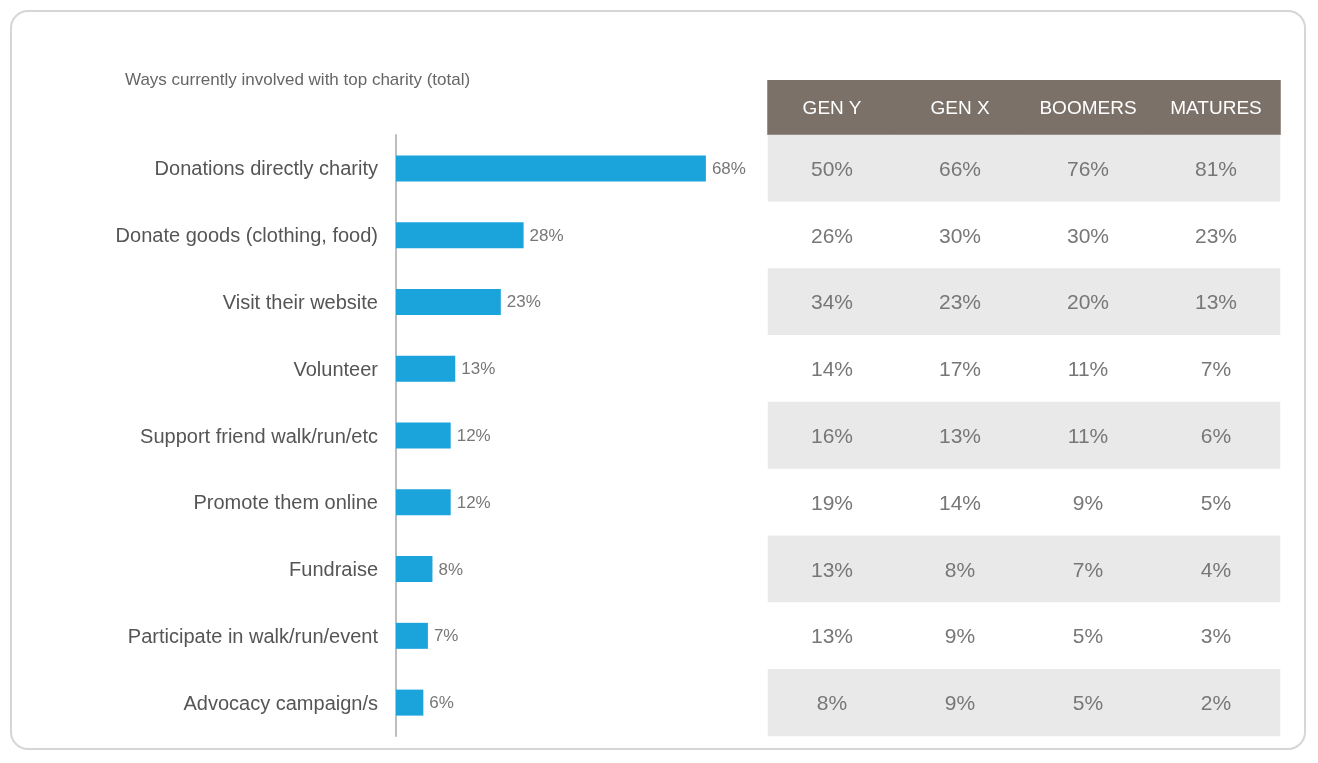  What do you see at coordinates (1216, 168) in the screenshot?
I see `data-label: 81%` at bounding box center [1216, 168].